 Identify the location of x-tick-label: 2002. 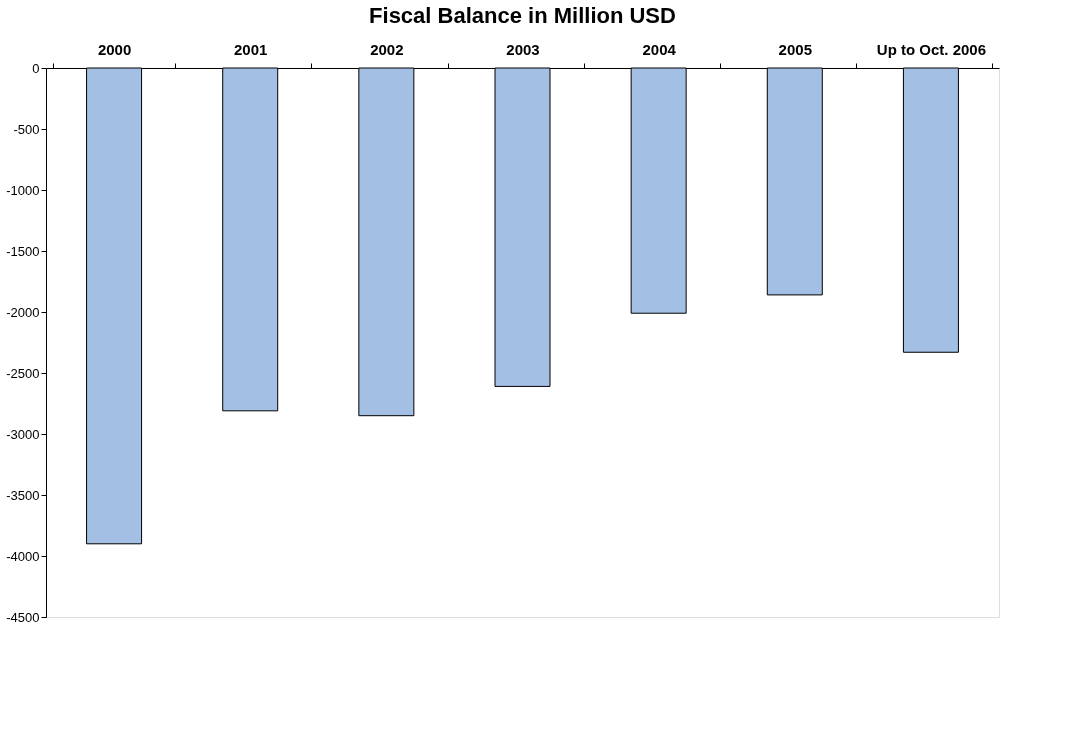
(387, 49).